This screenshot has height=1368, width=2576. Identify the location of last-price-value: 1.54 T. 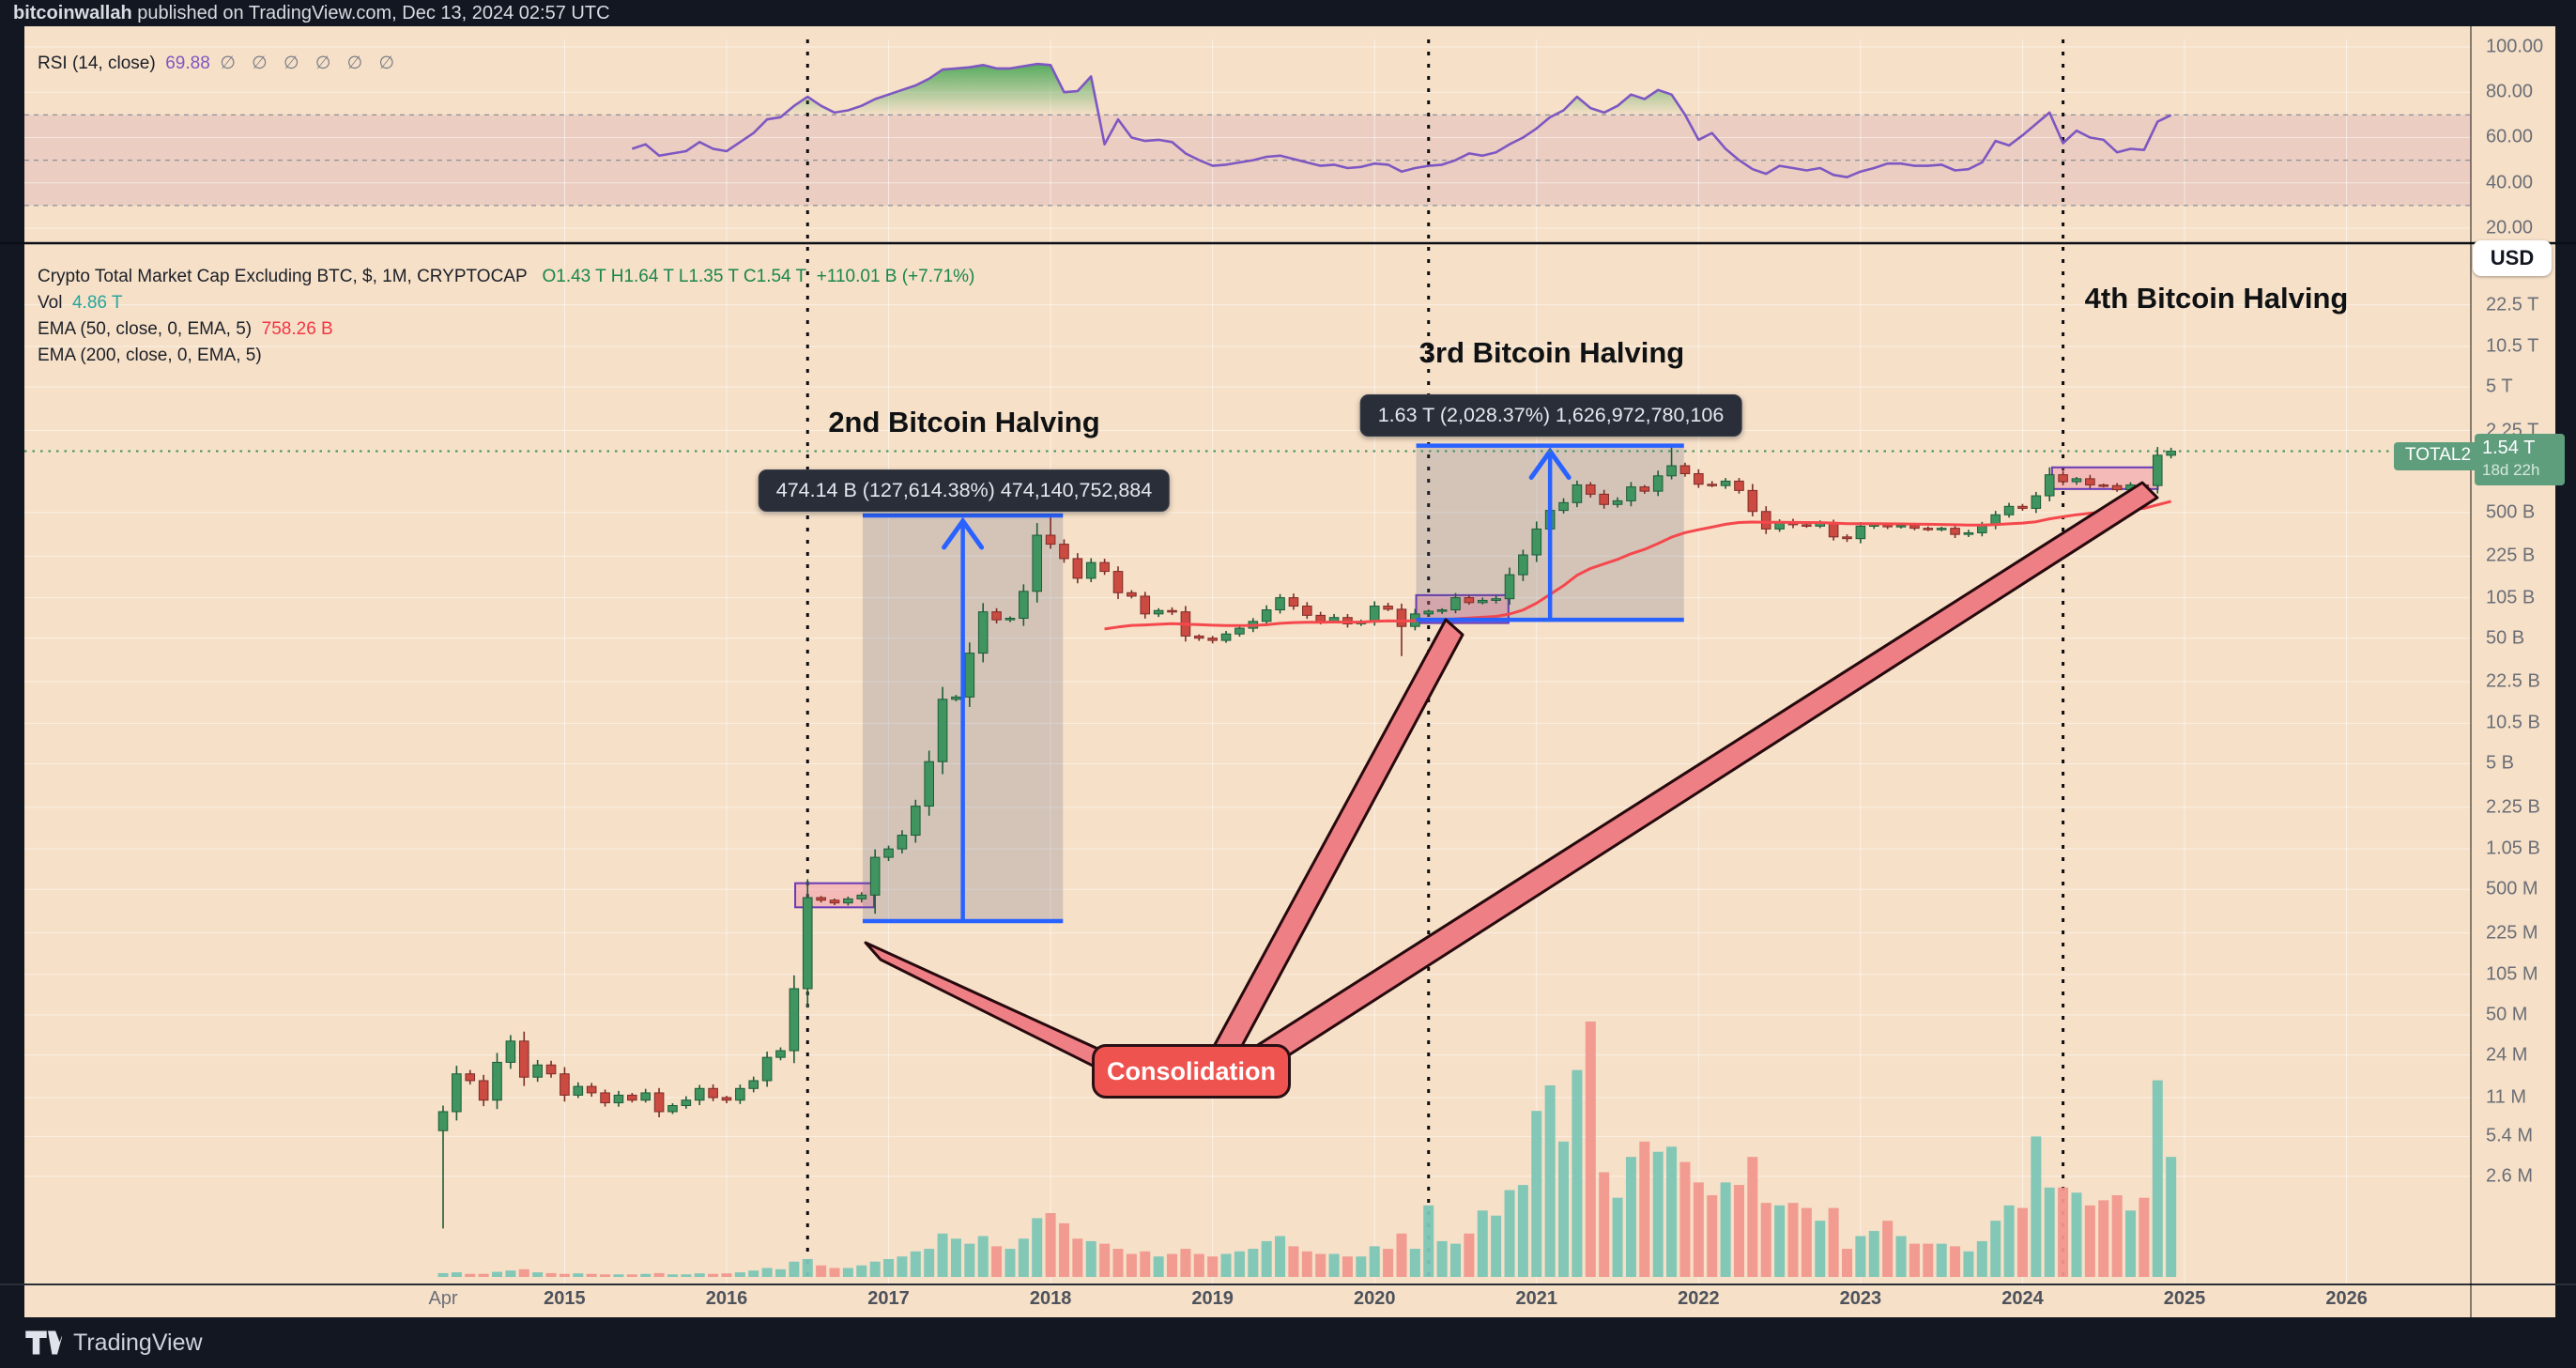
(2509, 448).